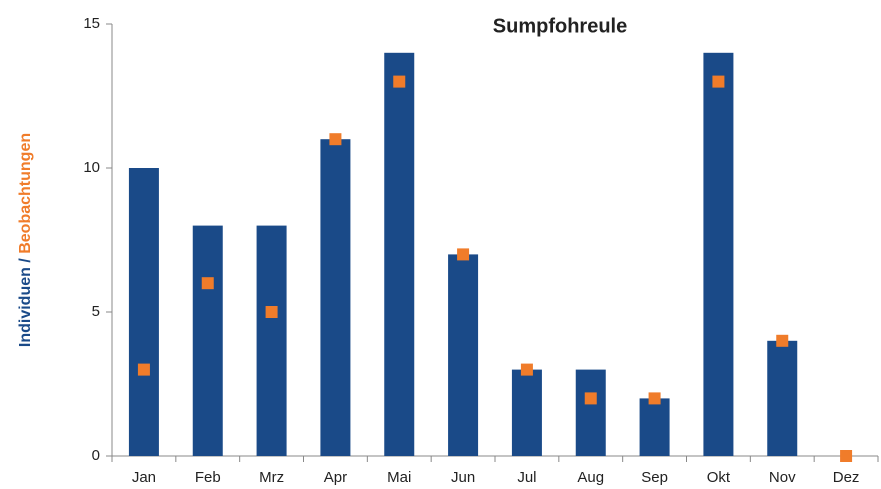 The height and width of the screenshot is (489, 881). I want to click on x-tick-label: Dez, so click(846, 477).